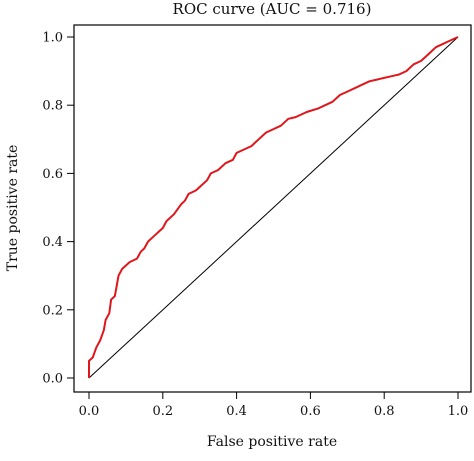 The image size is (474, 461). I want to click on y-tick-label: 0.4, so click(52, 242).